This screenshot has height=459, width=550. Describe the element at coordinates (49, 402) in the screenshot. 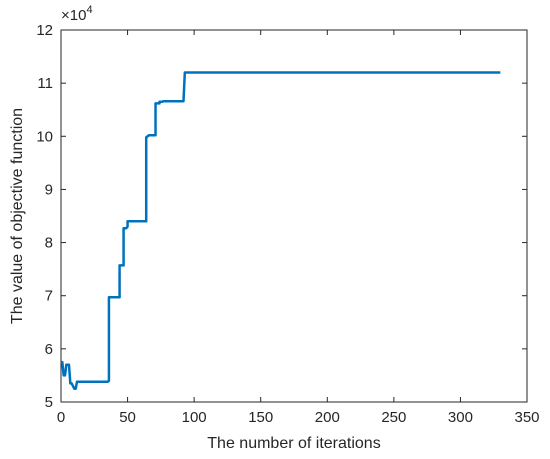

I see `y-tick-label: 5` at that location.